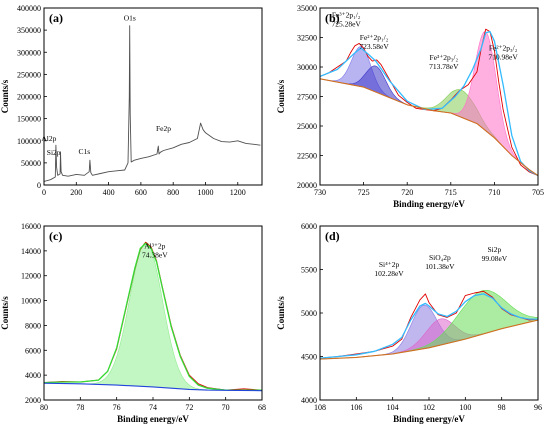 Image resolution: width=550 pixels, height=431 pixels. I want to click on peak-annotation: Fe2p, so click(163, 128).